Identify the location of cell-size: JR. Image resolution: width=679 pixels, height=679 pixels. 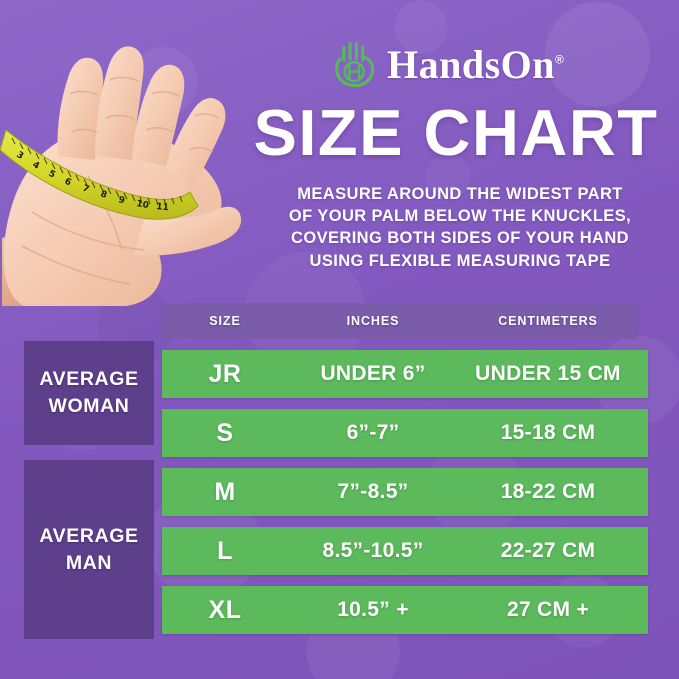
(225, 373).